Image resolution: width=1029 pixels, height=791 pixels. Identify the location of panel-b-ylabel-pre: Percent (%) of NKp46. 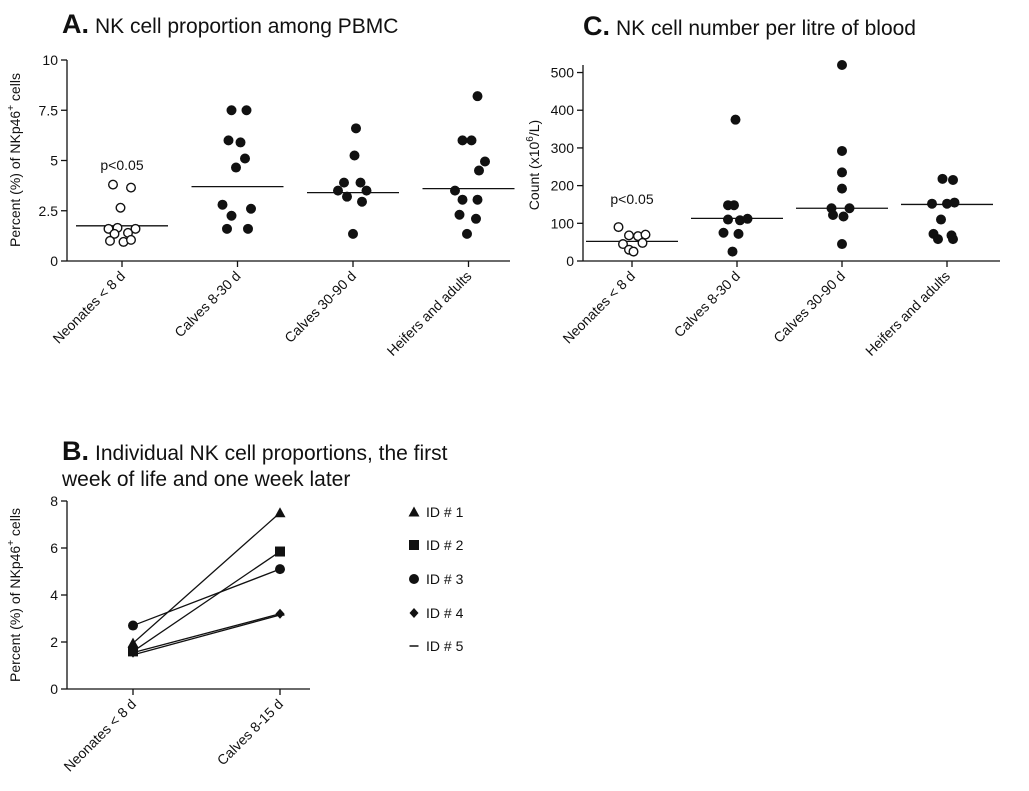
(15, 614).